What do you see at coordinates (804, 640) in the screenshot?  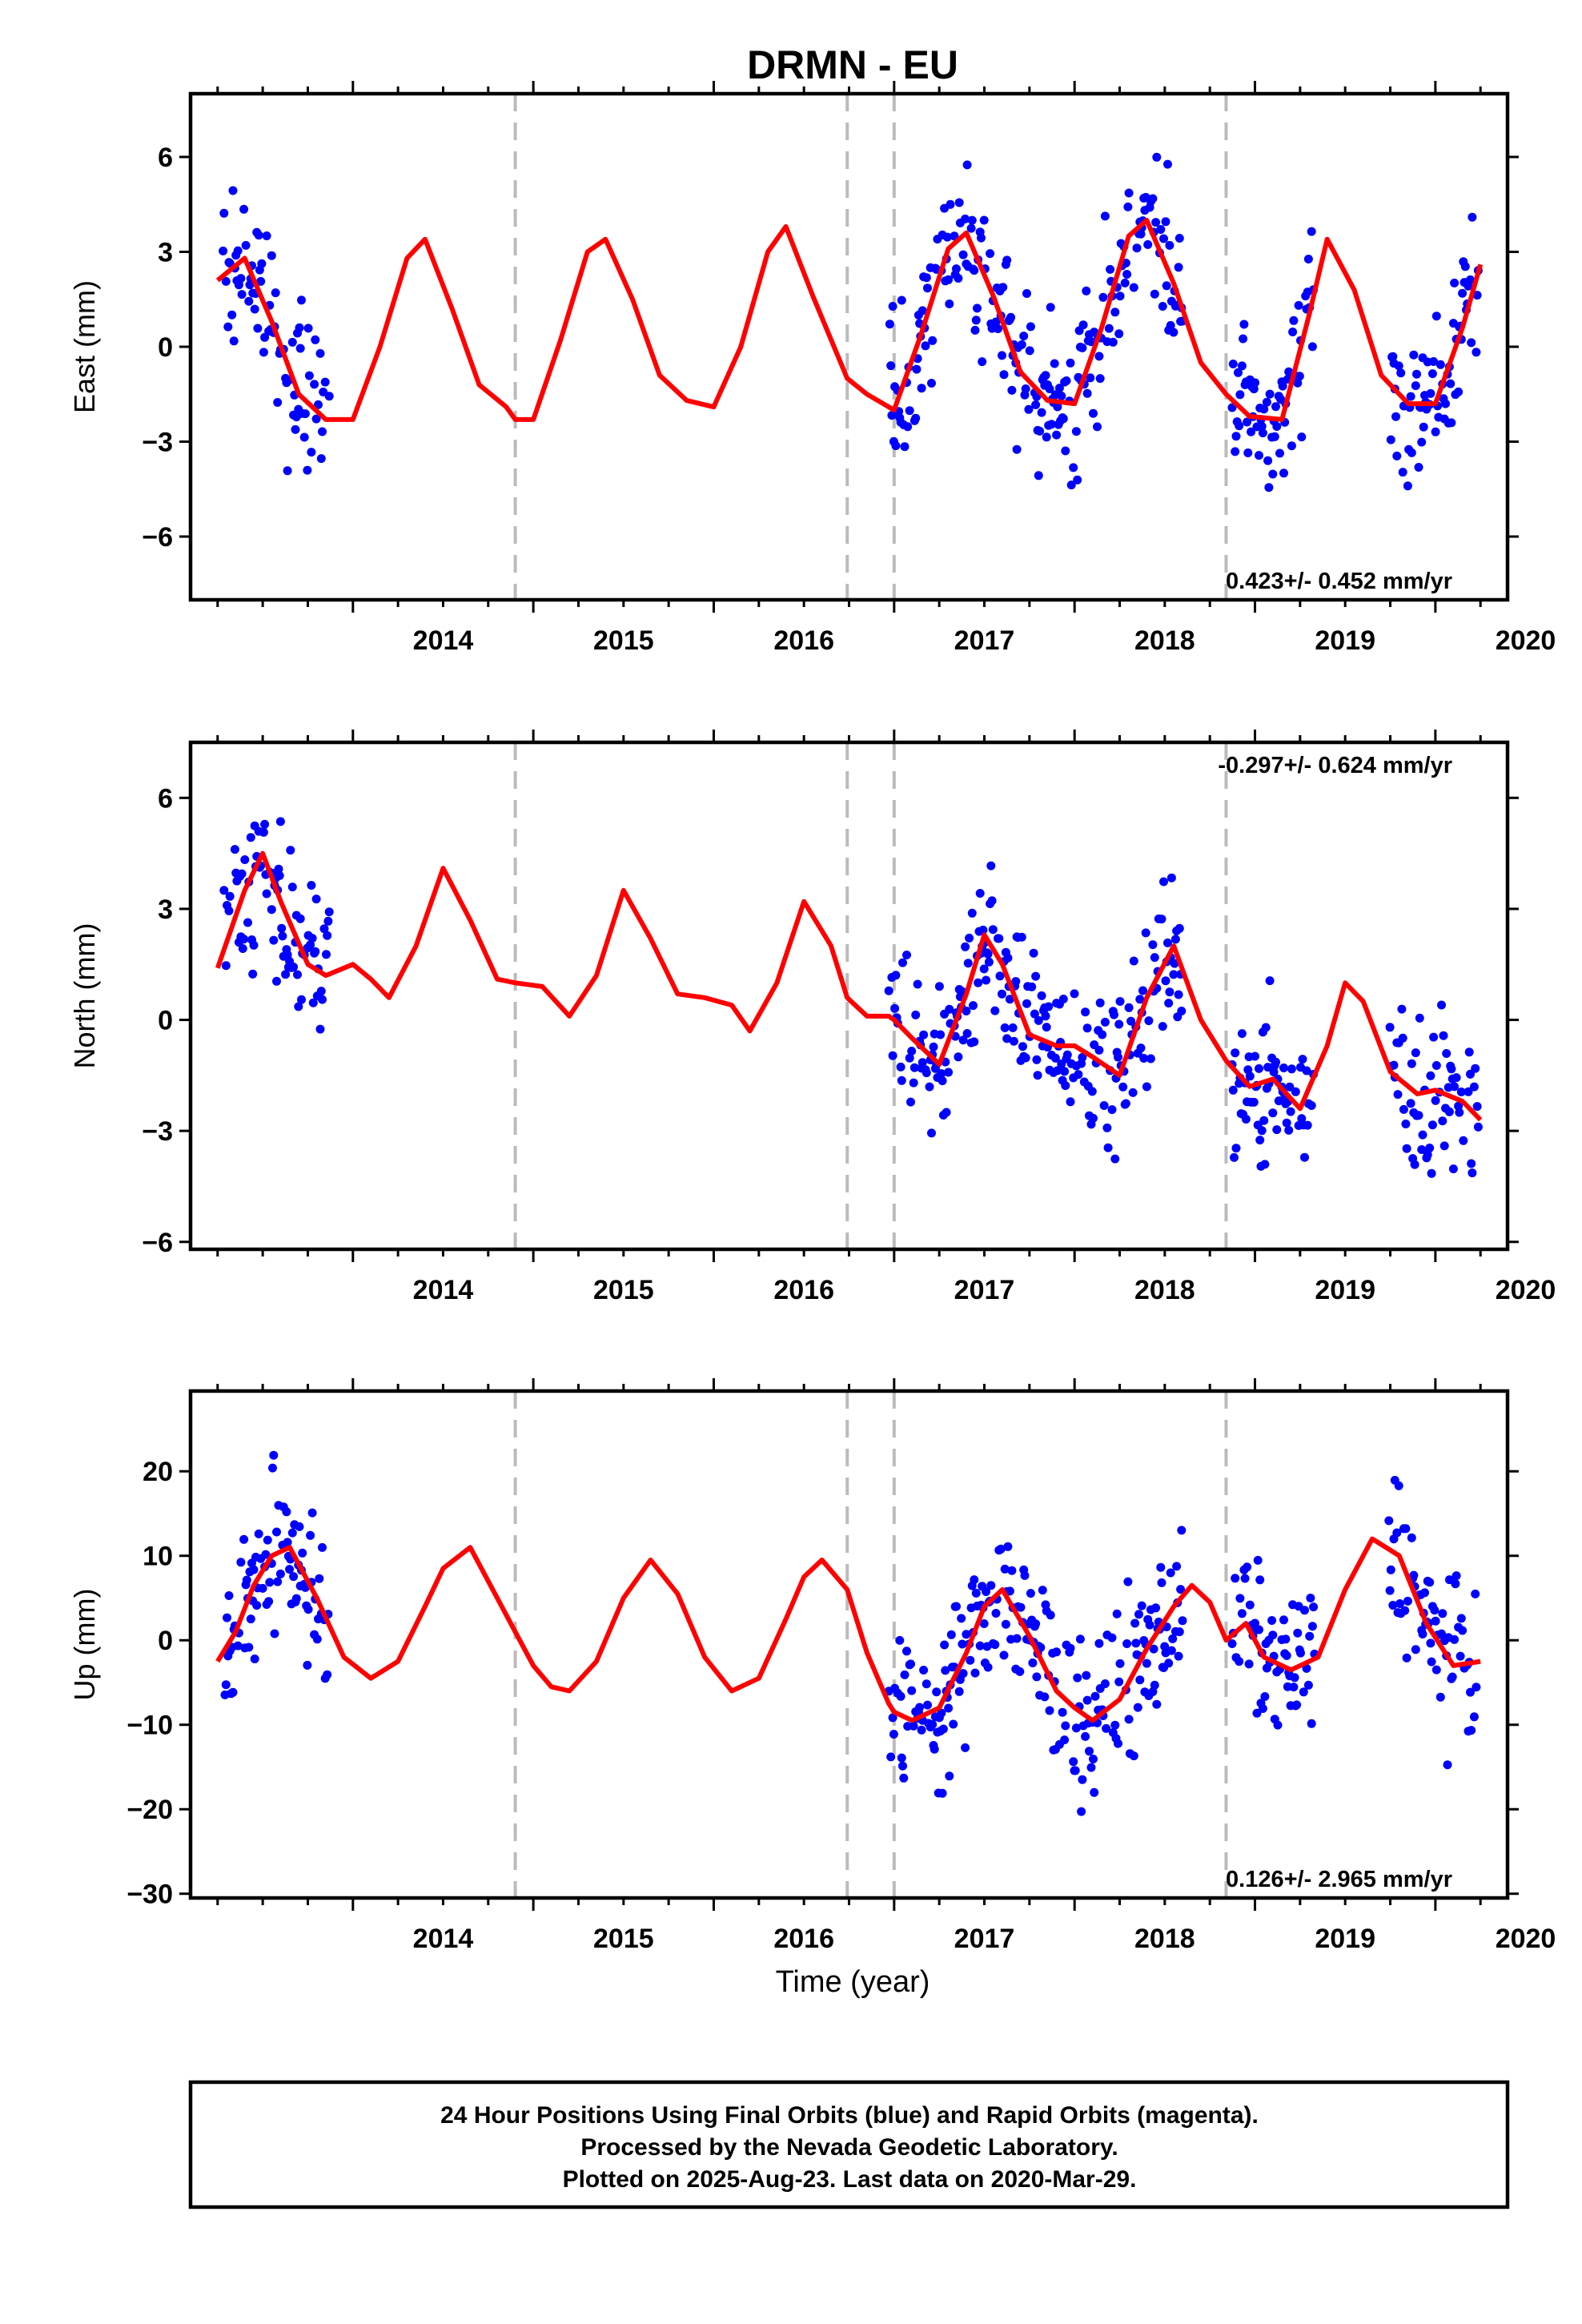 I see `x-tick-label: 2016` at bounding box center [804, 640].